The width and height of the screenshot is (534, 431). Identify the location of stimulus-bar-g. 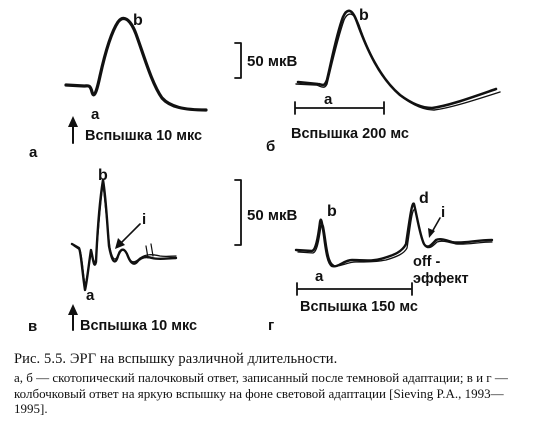
(354, 289).